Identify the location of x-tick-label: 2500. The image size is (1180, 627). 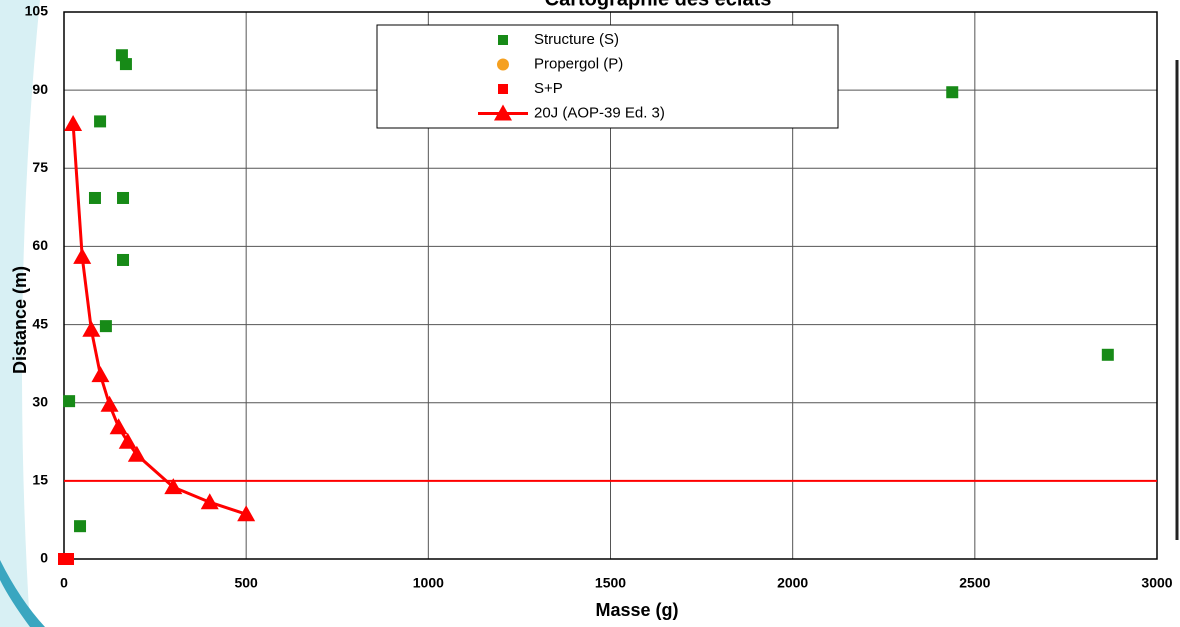
(974, 583).